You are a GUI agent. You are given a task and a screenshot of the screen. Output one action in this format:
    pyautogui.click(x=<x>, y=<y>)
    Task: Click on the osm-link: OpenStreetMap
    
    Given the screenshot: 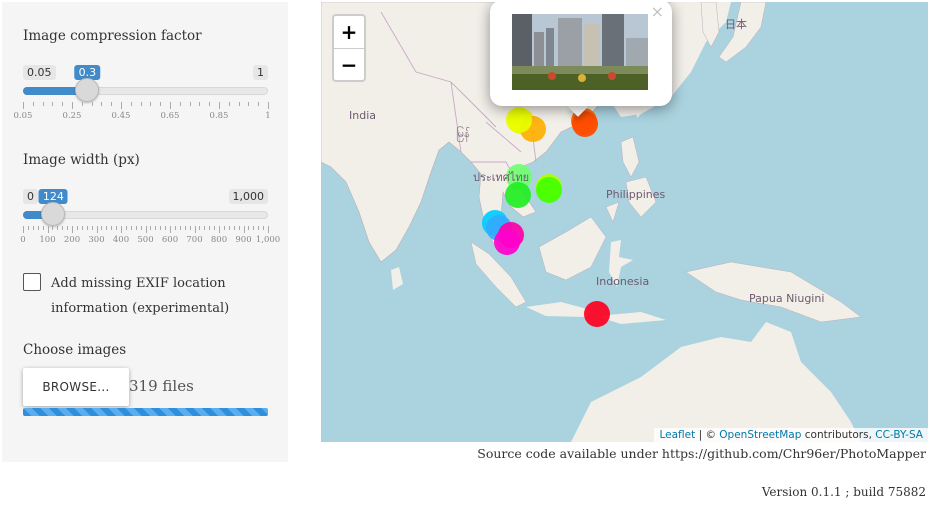 What is the action you would take?
    pyautogui.click(x=760, y=435)
    